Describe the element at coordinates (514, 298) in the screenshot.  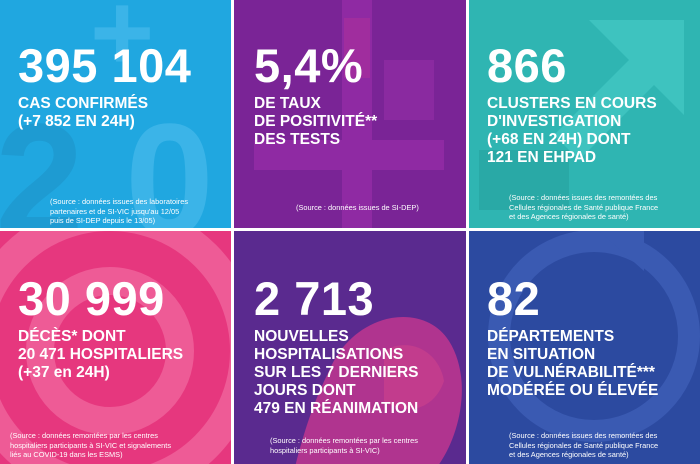
I see `departments-value: 82` at that location.